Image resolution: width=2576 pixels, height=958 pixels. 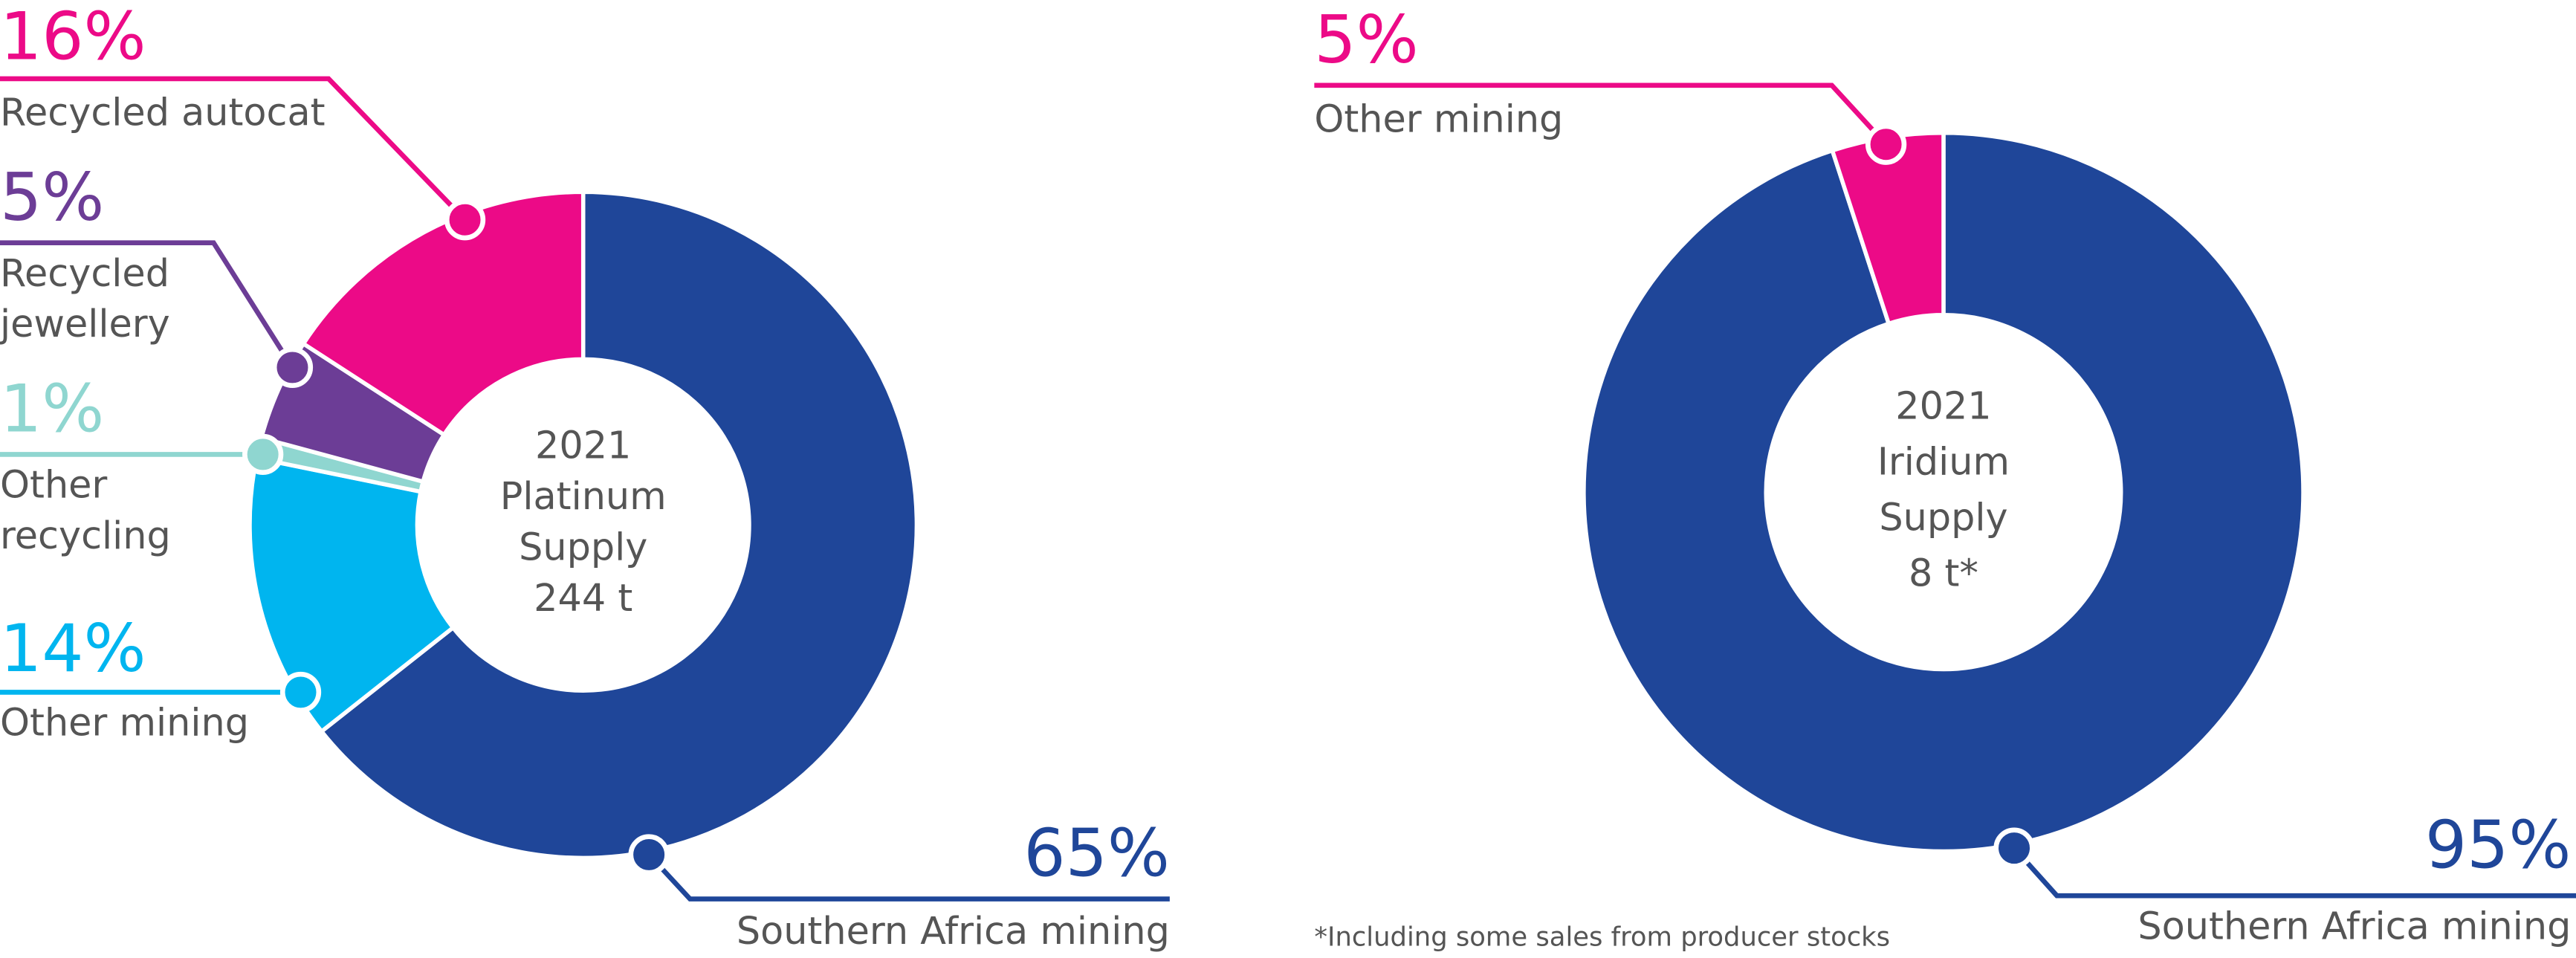 What do you see at coordinates (163, 113) in the screenshot?
I see `category-label: Recycled autocat` at bounding box center [163, 113].